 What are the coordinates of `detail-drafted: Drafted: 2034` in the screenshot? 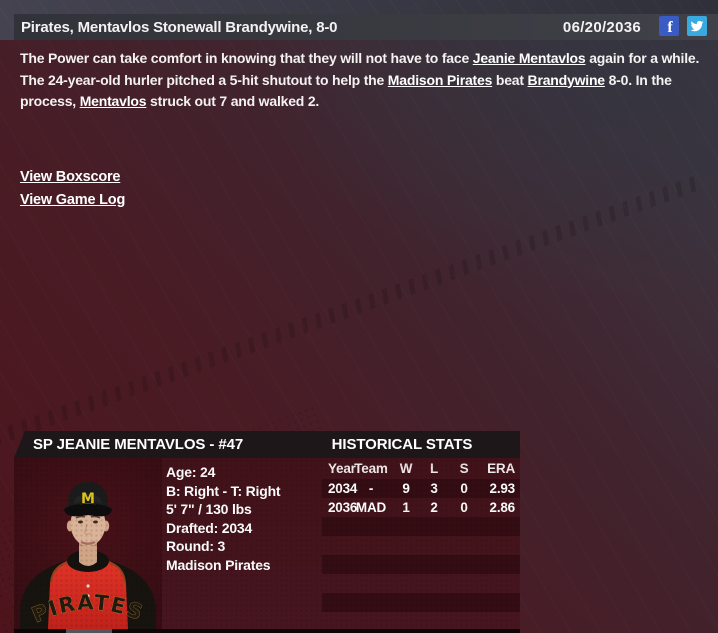 It's located at (209, 527).